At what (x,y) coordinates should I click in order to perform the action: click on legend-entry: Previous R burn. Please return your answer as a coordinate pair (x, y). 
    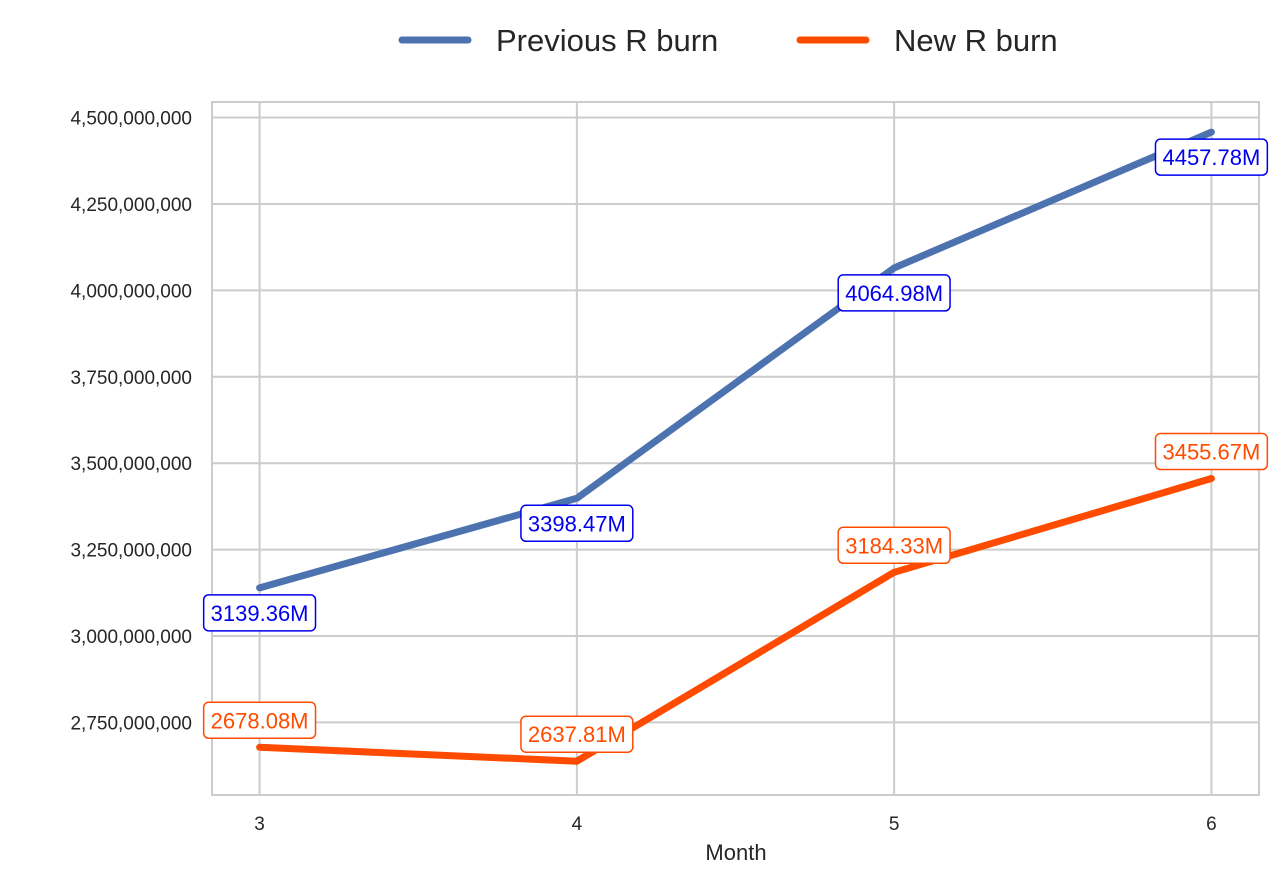
    Looking at the image, I should click on (558, 40).